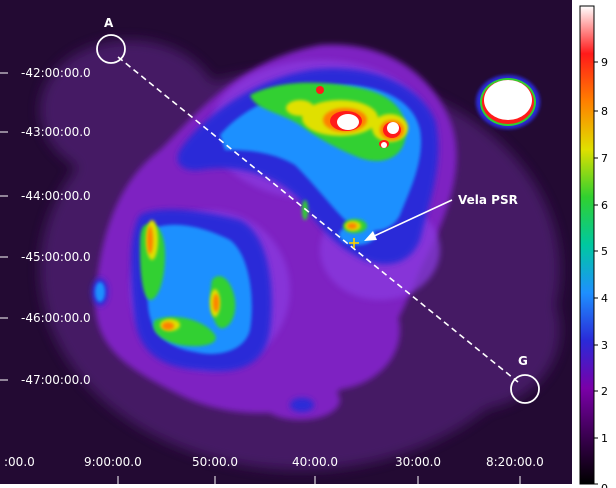  Describe the element at coordinates (56, 73) in the screenshot. I see `dec-label: -42:00:00.0` at that location.